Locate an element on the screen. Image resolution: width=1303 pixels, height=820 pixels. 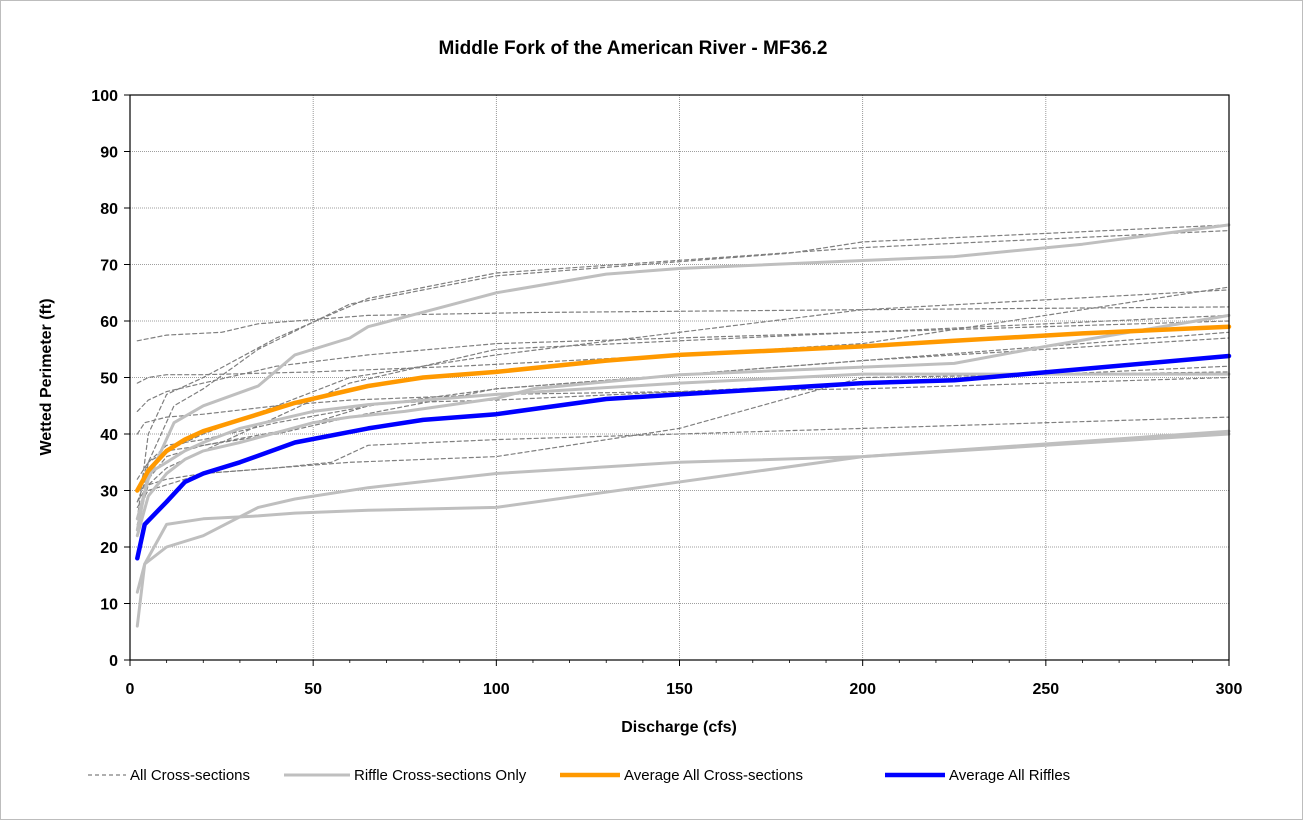
x-axis-label: Discharge (cfs) is located at coordinates (679, 727).